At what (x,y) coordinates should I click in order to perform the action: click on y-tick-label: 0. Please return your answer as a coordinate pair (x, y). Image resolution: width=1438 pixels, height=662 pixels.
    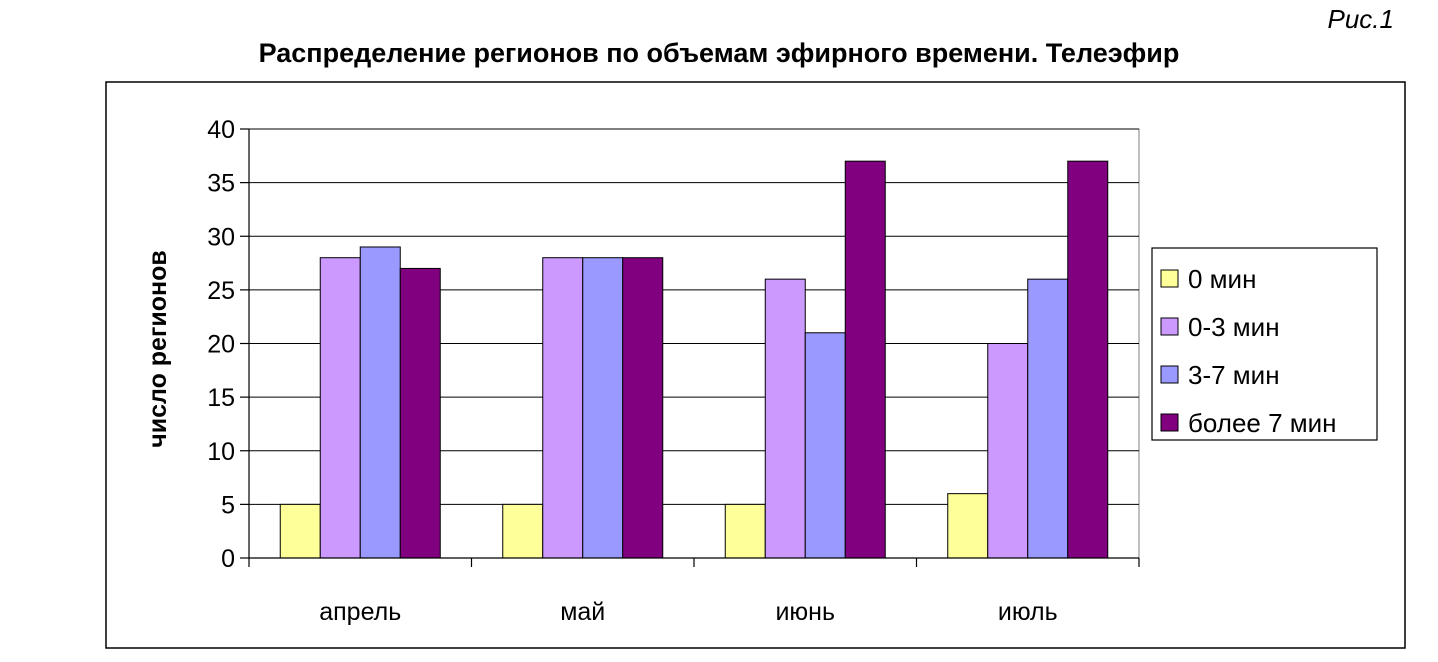
    Looking at the image, I should click on (228, 559).